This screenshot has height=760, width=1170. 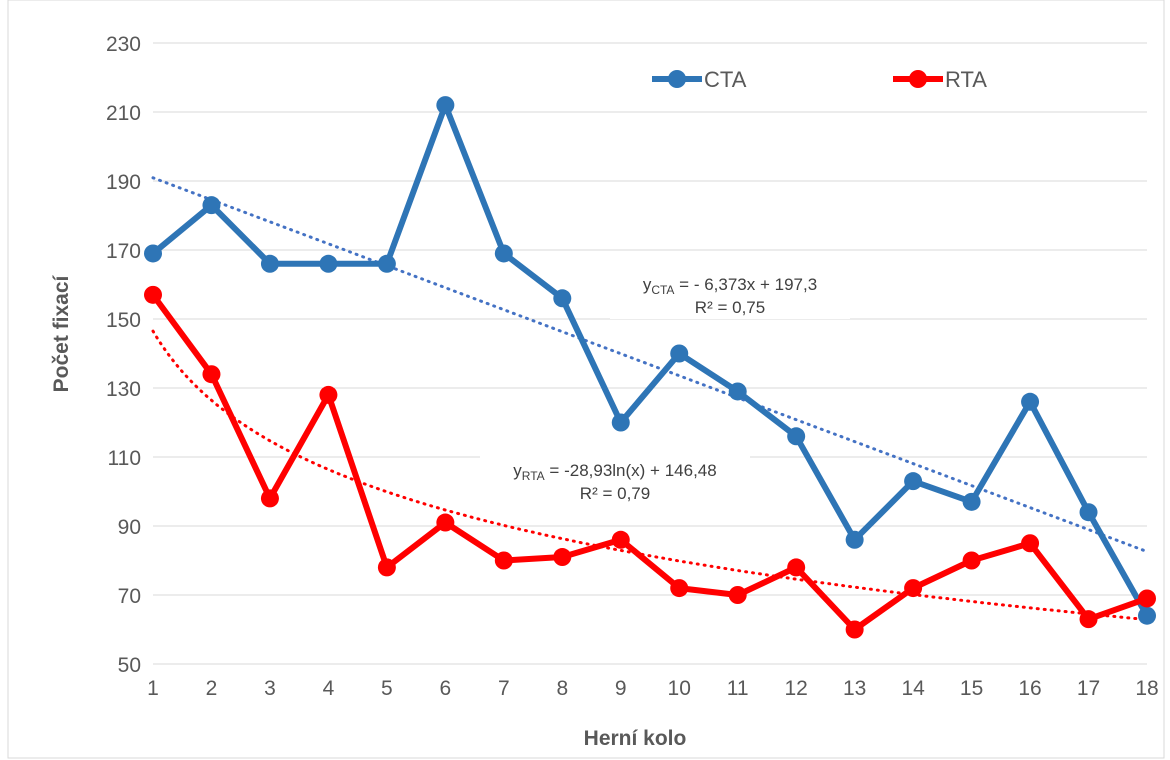 What do you see at coordinates (61, 333) in the screenshot?
I see `y-axis-label: Počet fixací` at bounding box center [61, 333].